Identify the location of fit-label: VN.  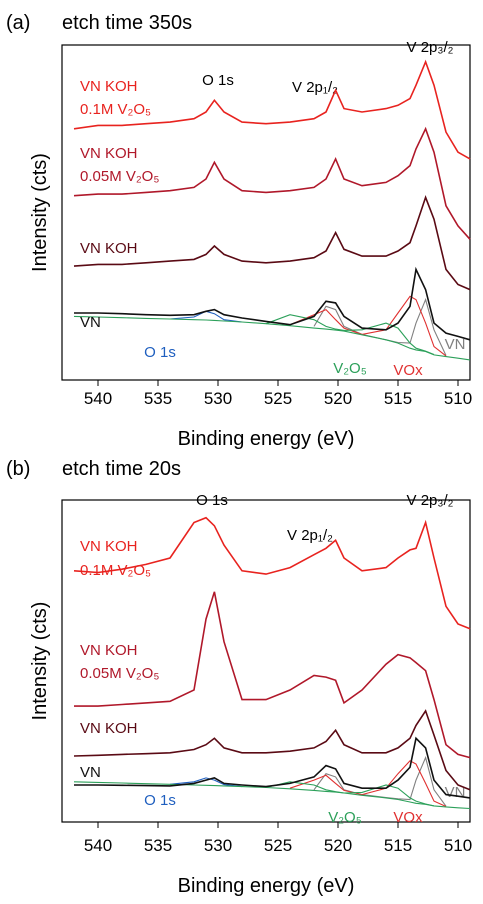
(455, 344).